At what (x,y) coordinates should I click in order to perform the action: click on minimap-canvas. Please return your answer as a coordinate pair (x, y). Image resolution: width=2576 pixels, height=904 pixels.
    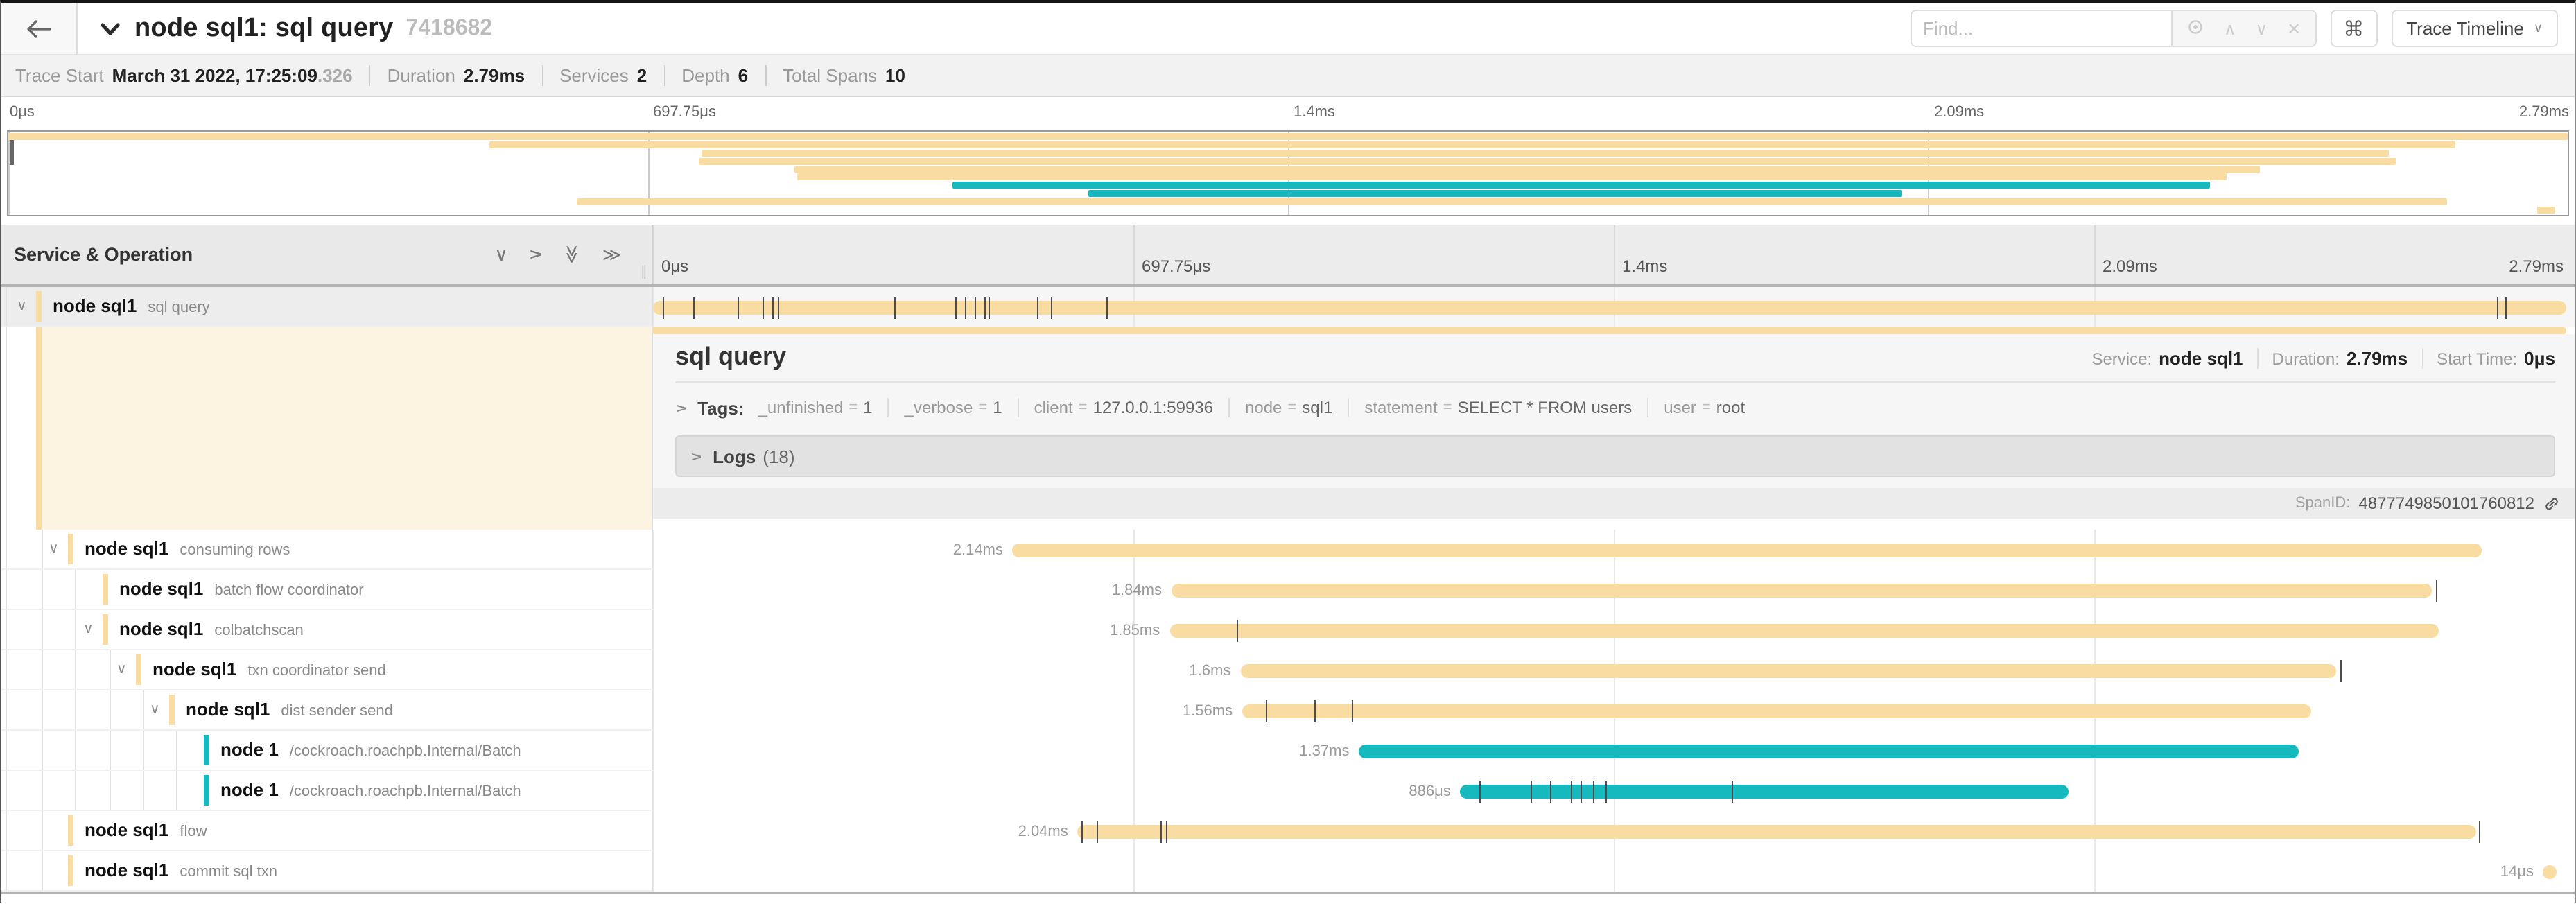
    Looking at the image, I should click on (1288, 173).